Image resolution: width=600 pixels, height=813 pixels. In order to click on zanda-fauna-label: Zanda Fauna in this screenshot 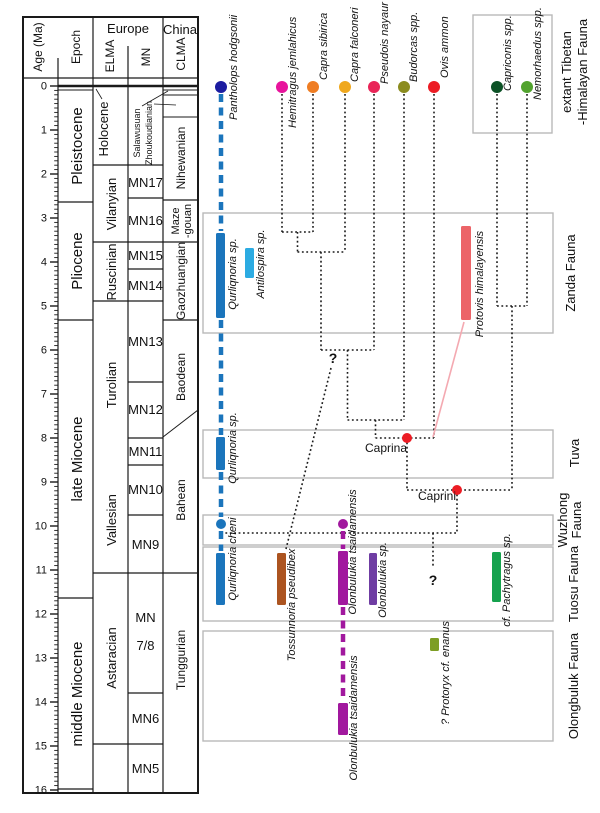, I will do `click(570, 273)`.